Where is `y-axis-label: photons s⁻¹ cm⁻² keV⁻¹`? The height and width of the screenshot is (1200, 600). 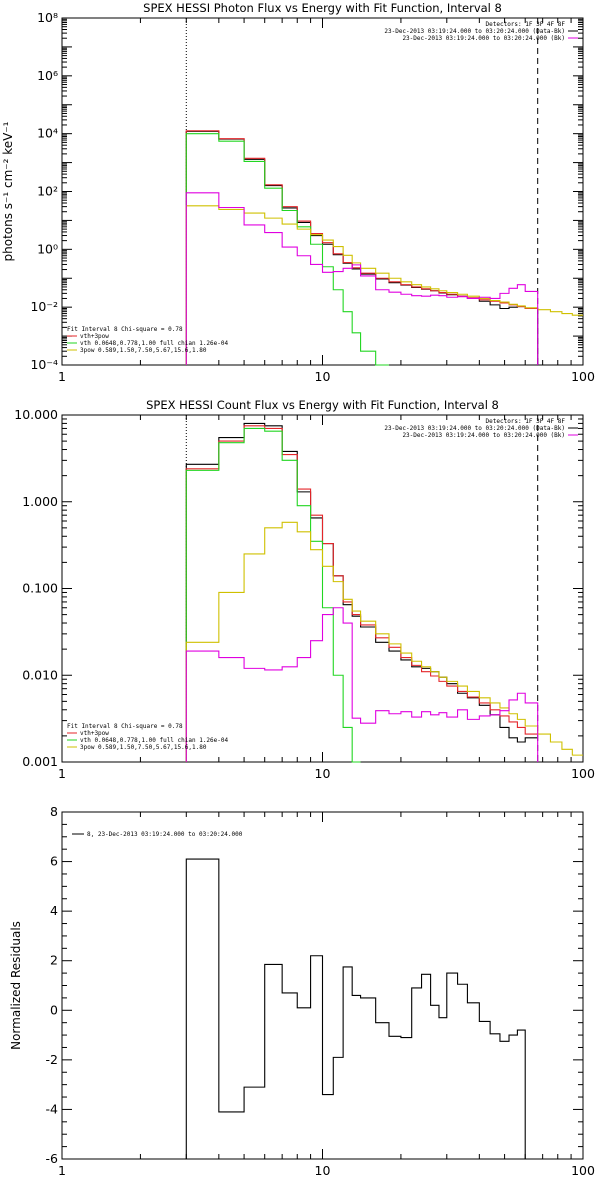
y-axis-label: photons s⁻¹ cm⁻² keV⁻¹ is located at coordinates (8, 191).